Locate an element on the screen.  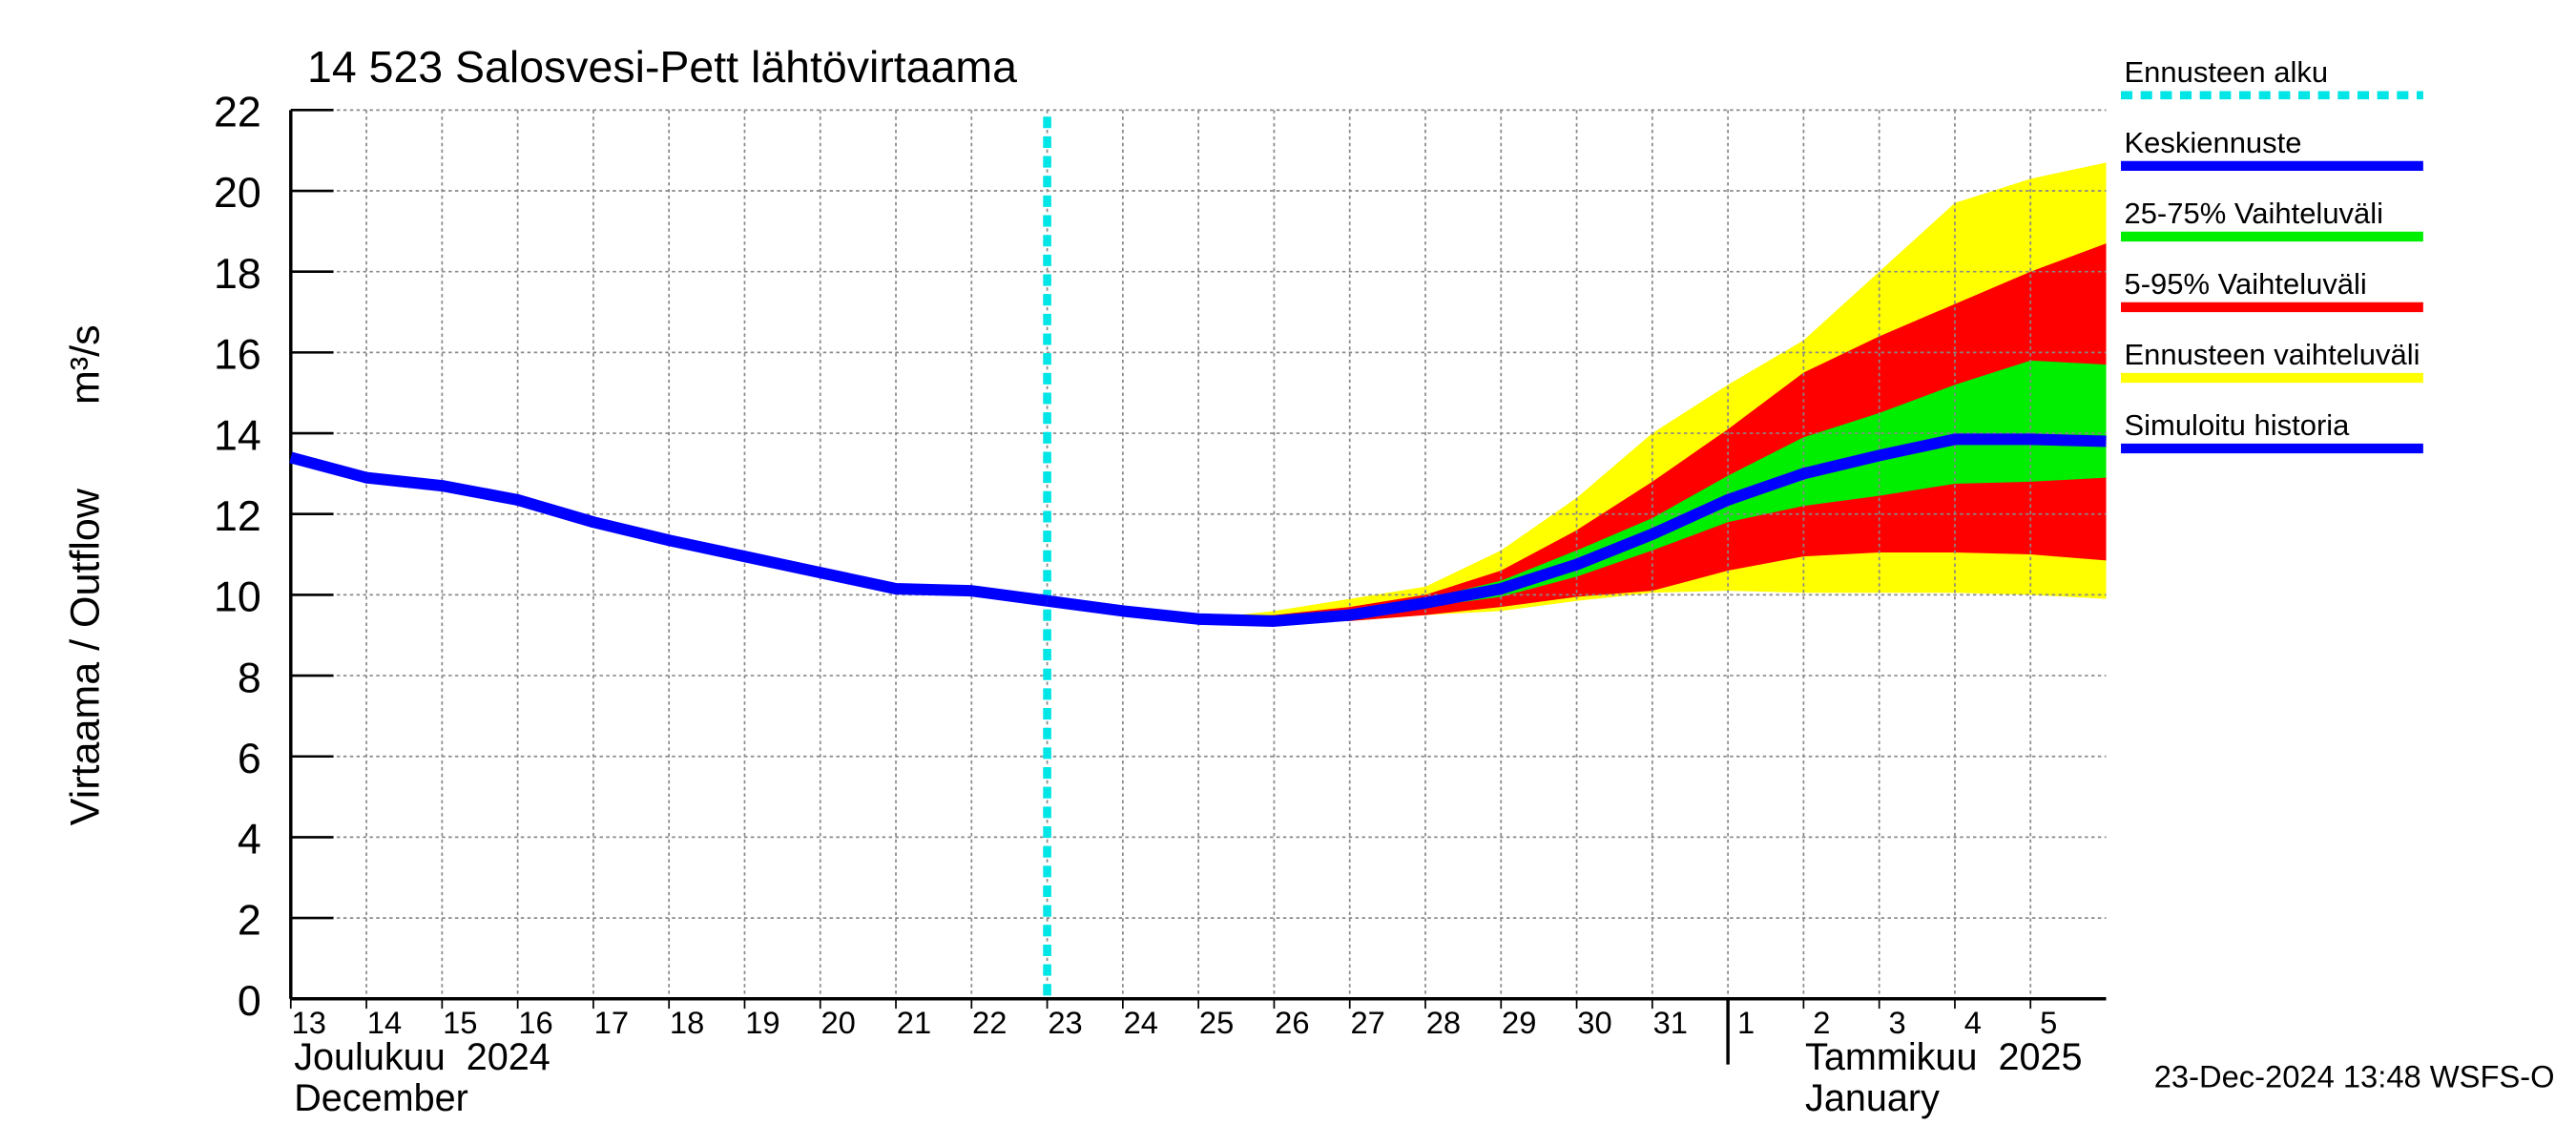
month-label: Tammikuu 2025 is located at coordinates (1944, 1057).